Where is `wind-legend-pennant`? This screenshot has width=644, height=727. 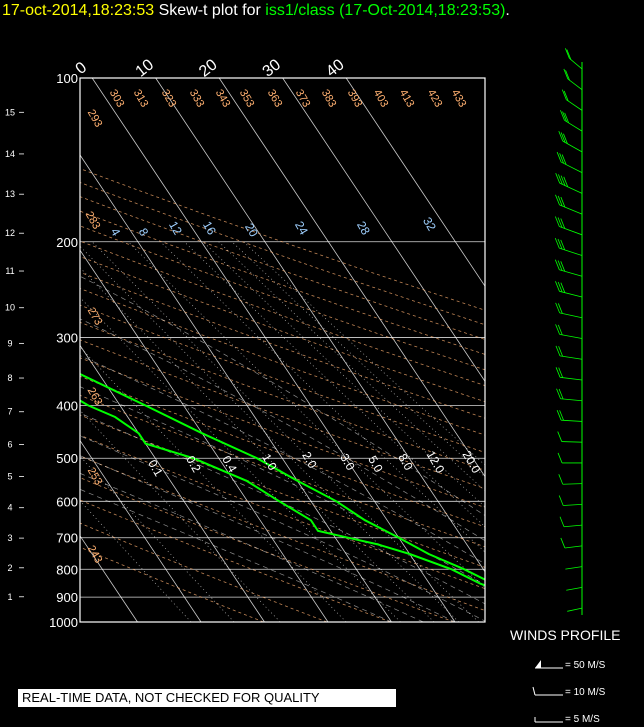
wind-legend-pennant is located at coordinates (538, 664).